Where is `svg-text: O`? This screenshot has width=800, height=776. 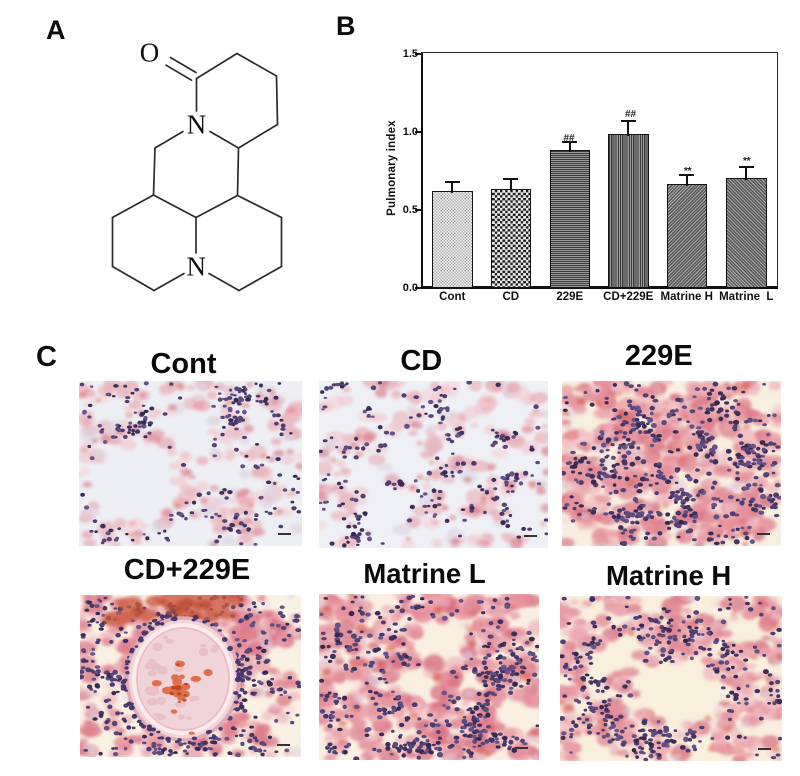 svg-text: O is located at coordinates (150, 53).